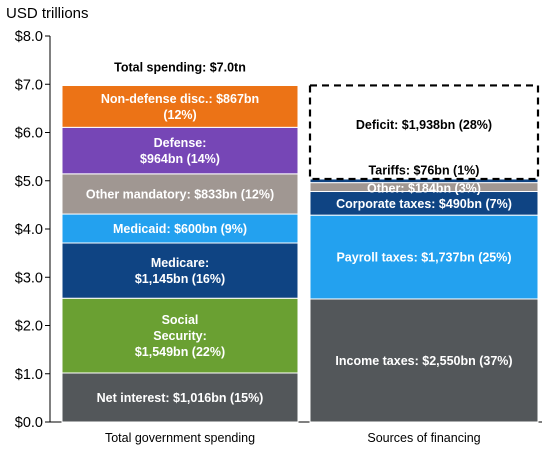 This screenshot has width=548, height=455. What do you see at coordinates (180, 438) in the screenshot?
I see `x-category-label: Total government spending` at bounding box center [180, 438].